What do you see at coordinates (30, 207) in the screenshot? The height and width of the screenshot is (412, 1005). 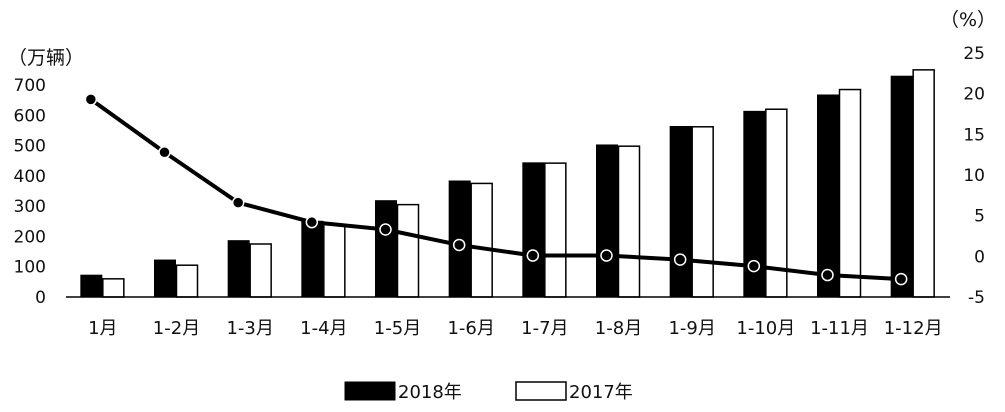 I see `y-left-tick-label: 300` at bounding box center [30, 207].